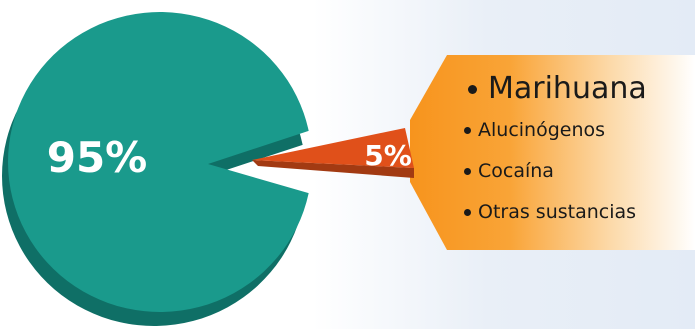 This screenshot has height=329, width=695. What do you see at coordinates (333, 169) in the screenshot?
I see `pie-slice-small-depth` at bounding box center [333, 169].